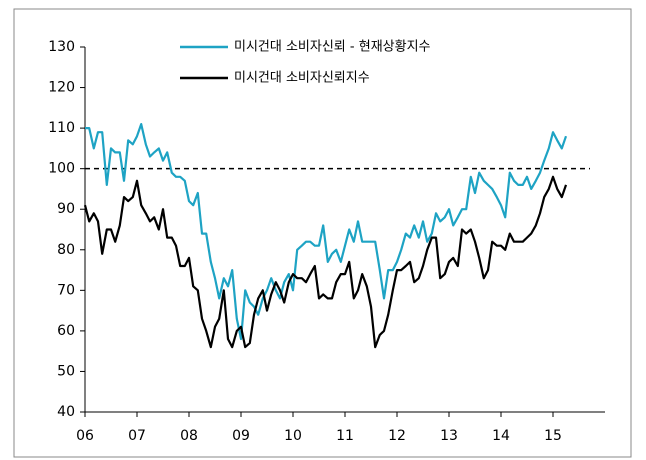 The image size is (646, 460). What do you see at coordinates (66, 250) in the screenshot?
I see `y-tick-label: 80` at bounding box center [66, 250].